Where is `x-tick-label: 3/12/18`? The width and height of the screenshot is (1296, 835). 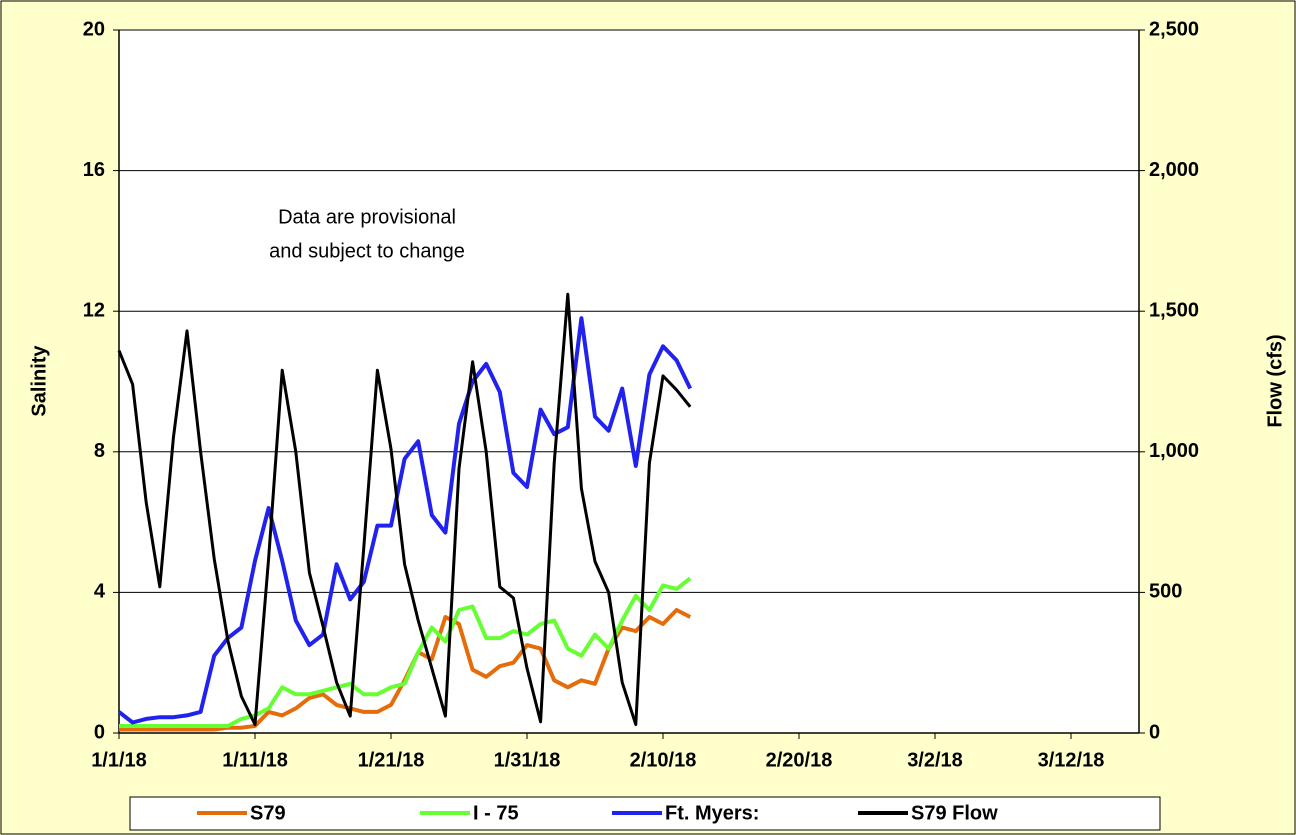 x-tick-label: 3/12/18 is located at coordinates (1071, 760).